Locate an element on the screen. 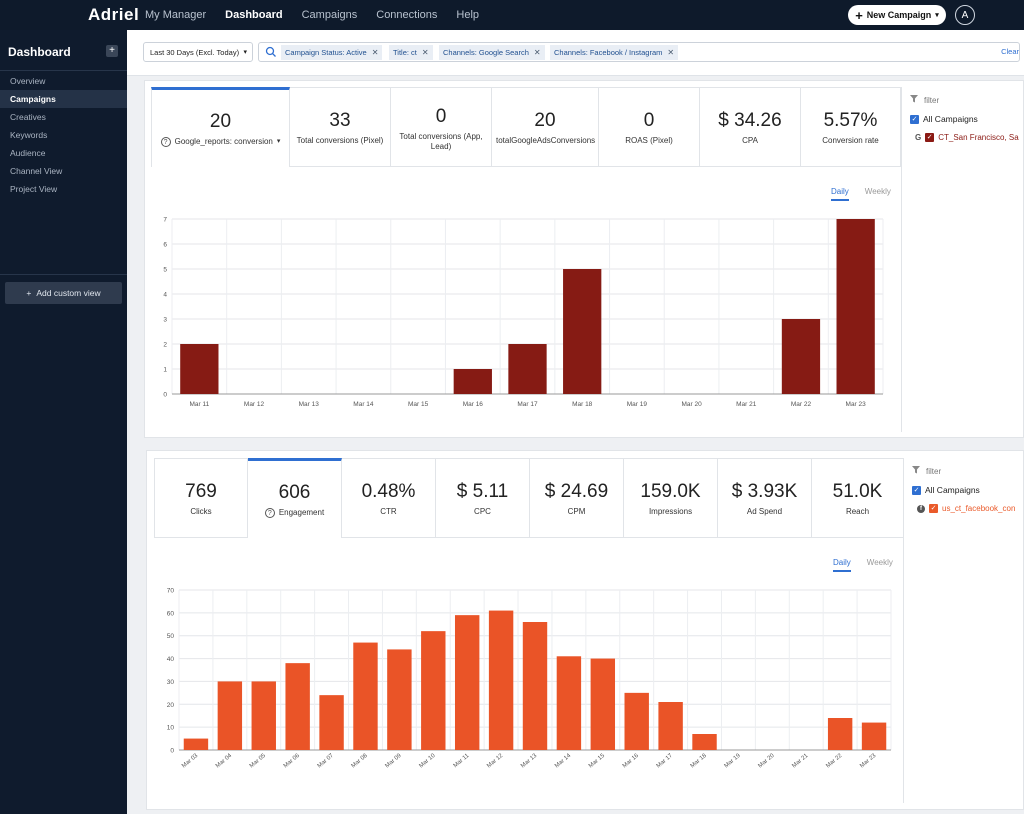  y-tick-label: 6 is located at coordinates (165, 245).